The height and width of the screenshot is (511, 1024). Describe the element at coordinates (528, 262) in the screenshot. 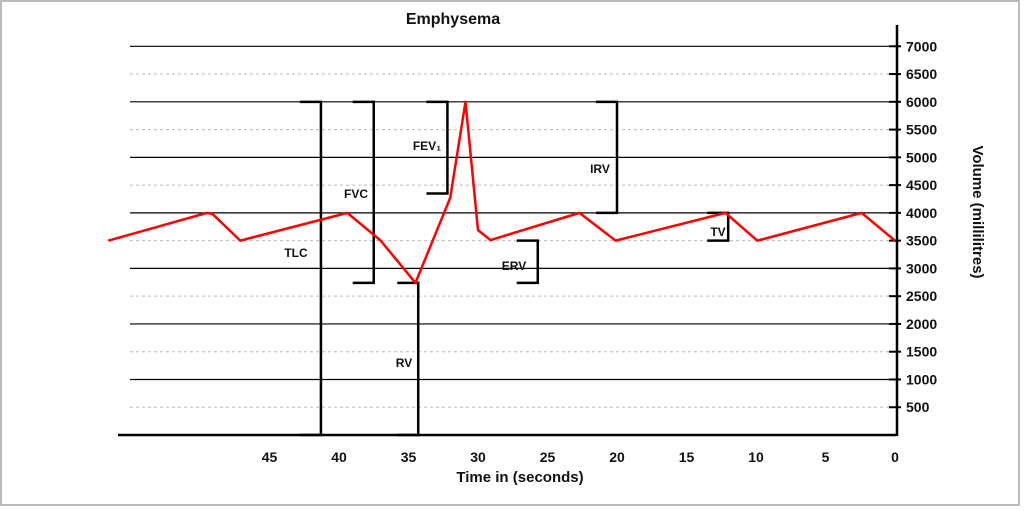

I see `bracket-erv` at that location.